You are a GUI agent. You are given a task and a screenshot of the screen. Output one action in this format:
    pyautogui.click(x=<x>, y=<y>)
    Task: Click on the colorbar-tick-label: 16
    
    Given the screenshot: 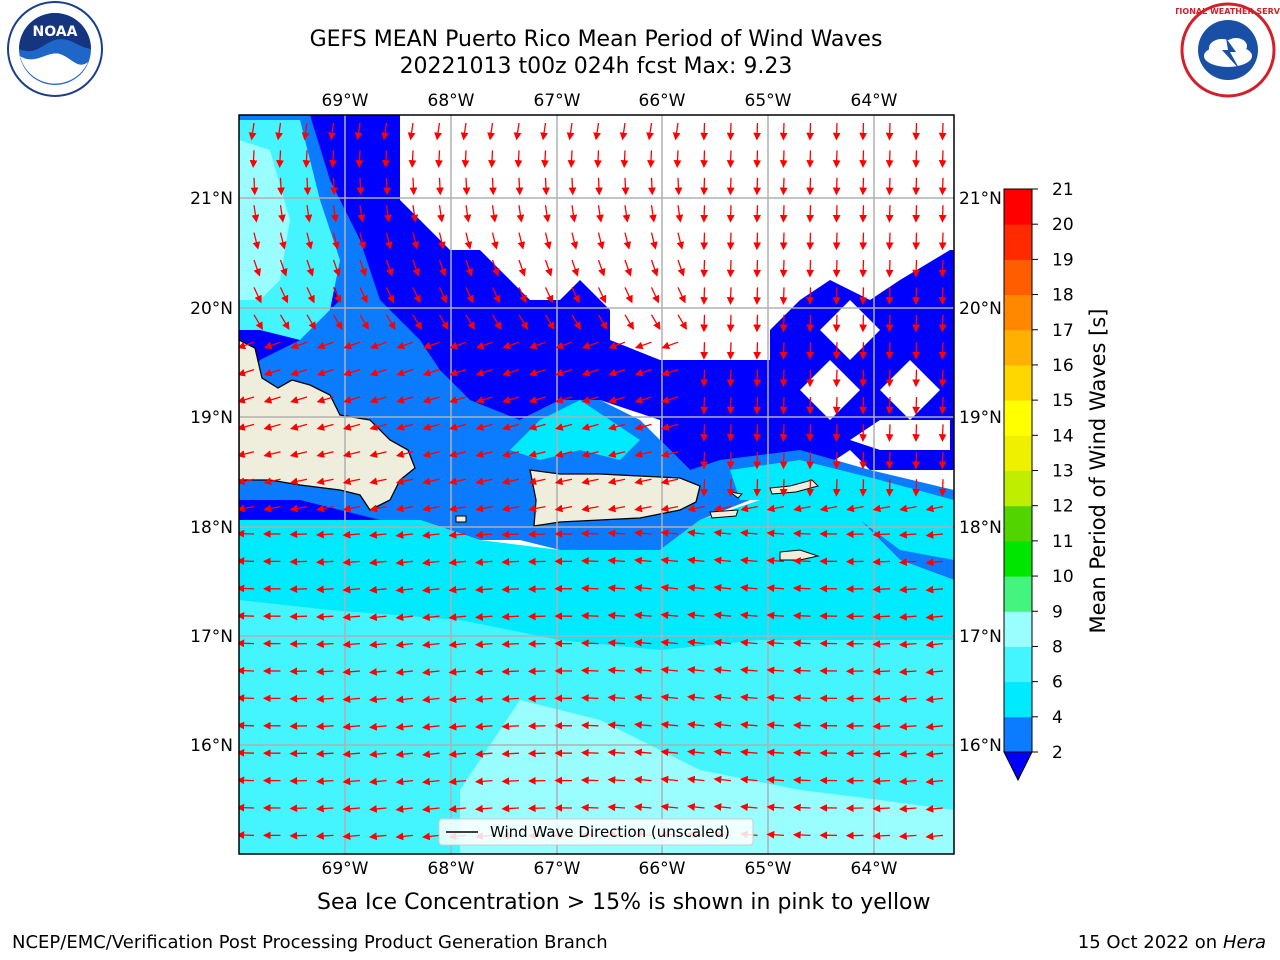 What is the action you would take?
    pyautogui.click(x=1063, y=366)
    